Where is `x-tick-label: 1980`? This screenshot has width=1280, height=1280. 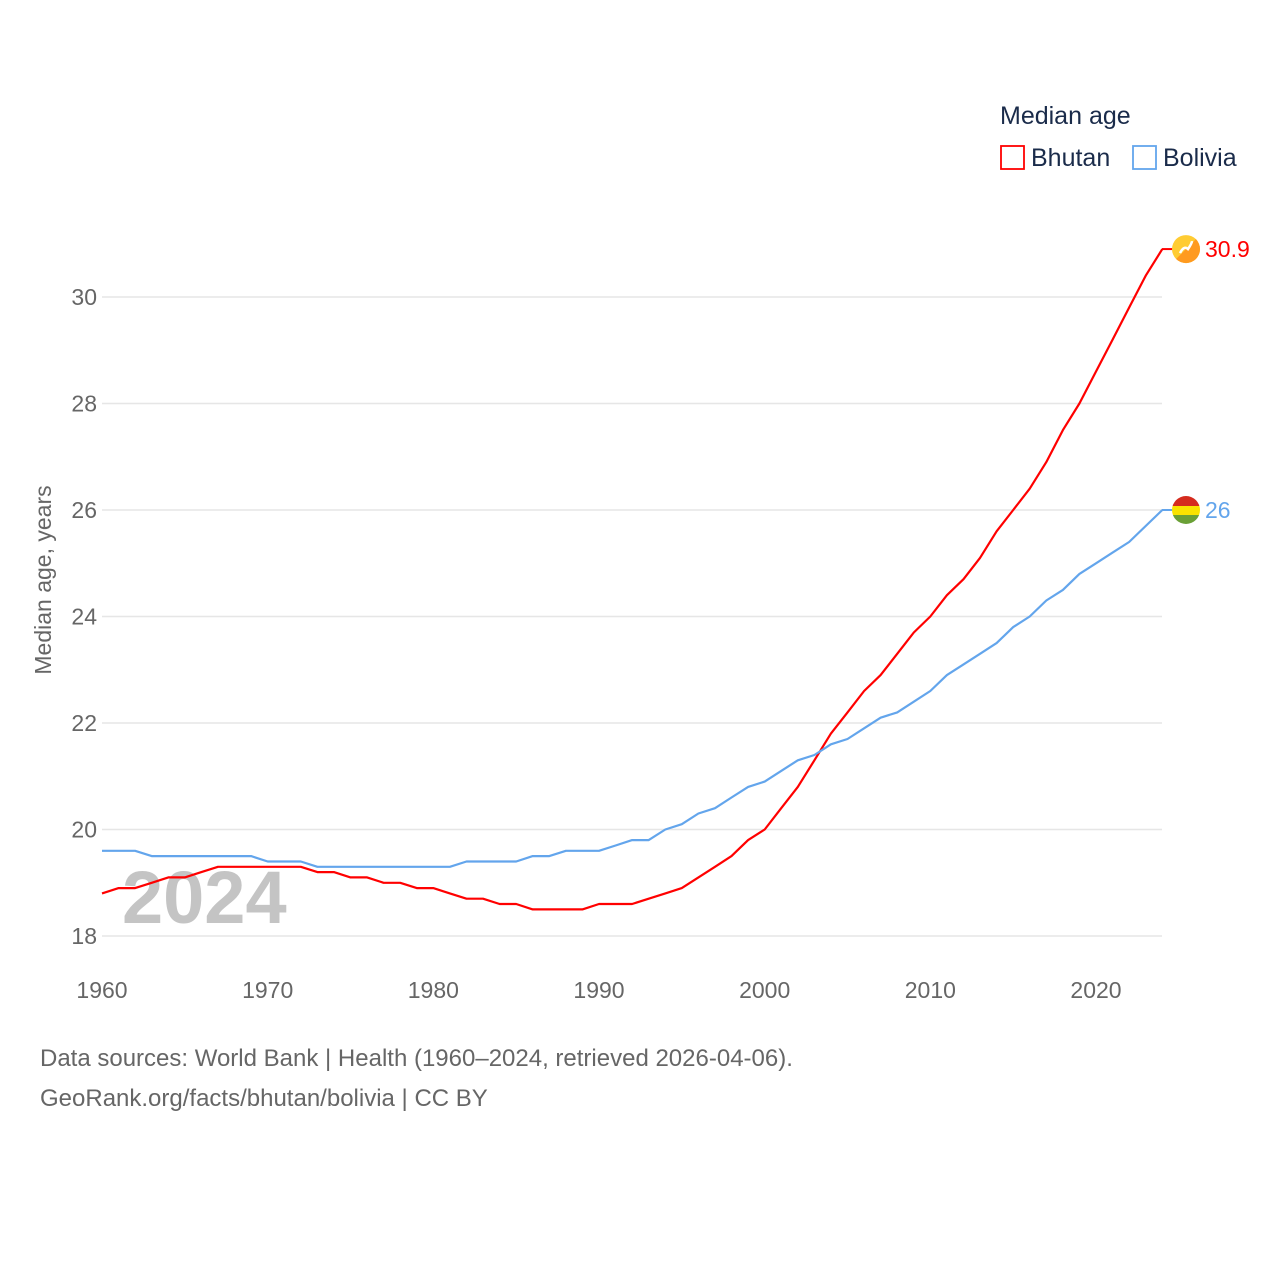 x-tick-label: 1980 is located at coordinates (433, 990).